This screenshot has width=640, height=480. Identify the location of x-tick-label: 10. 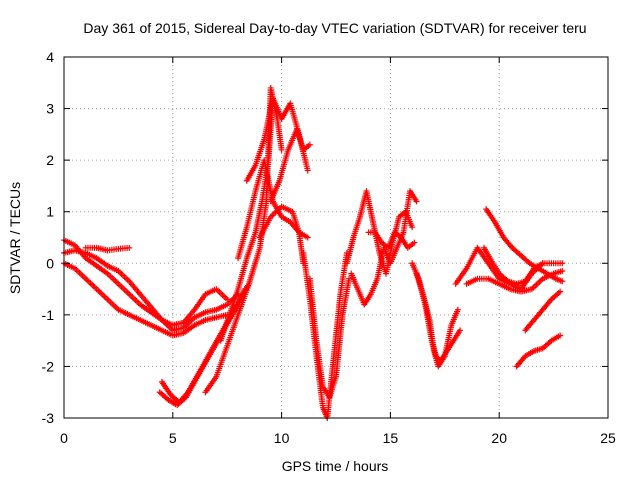
(282, 438).